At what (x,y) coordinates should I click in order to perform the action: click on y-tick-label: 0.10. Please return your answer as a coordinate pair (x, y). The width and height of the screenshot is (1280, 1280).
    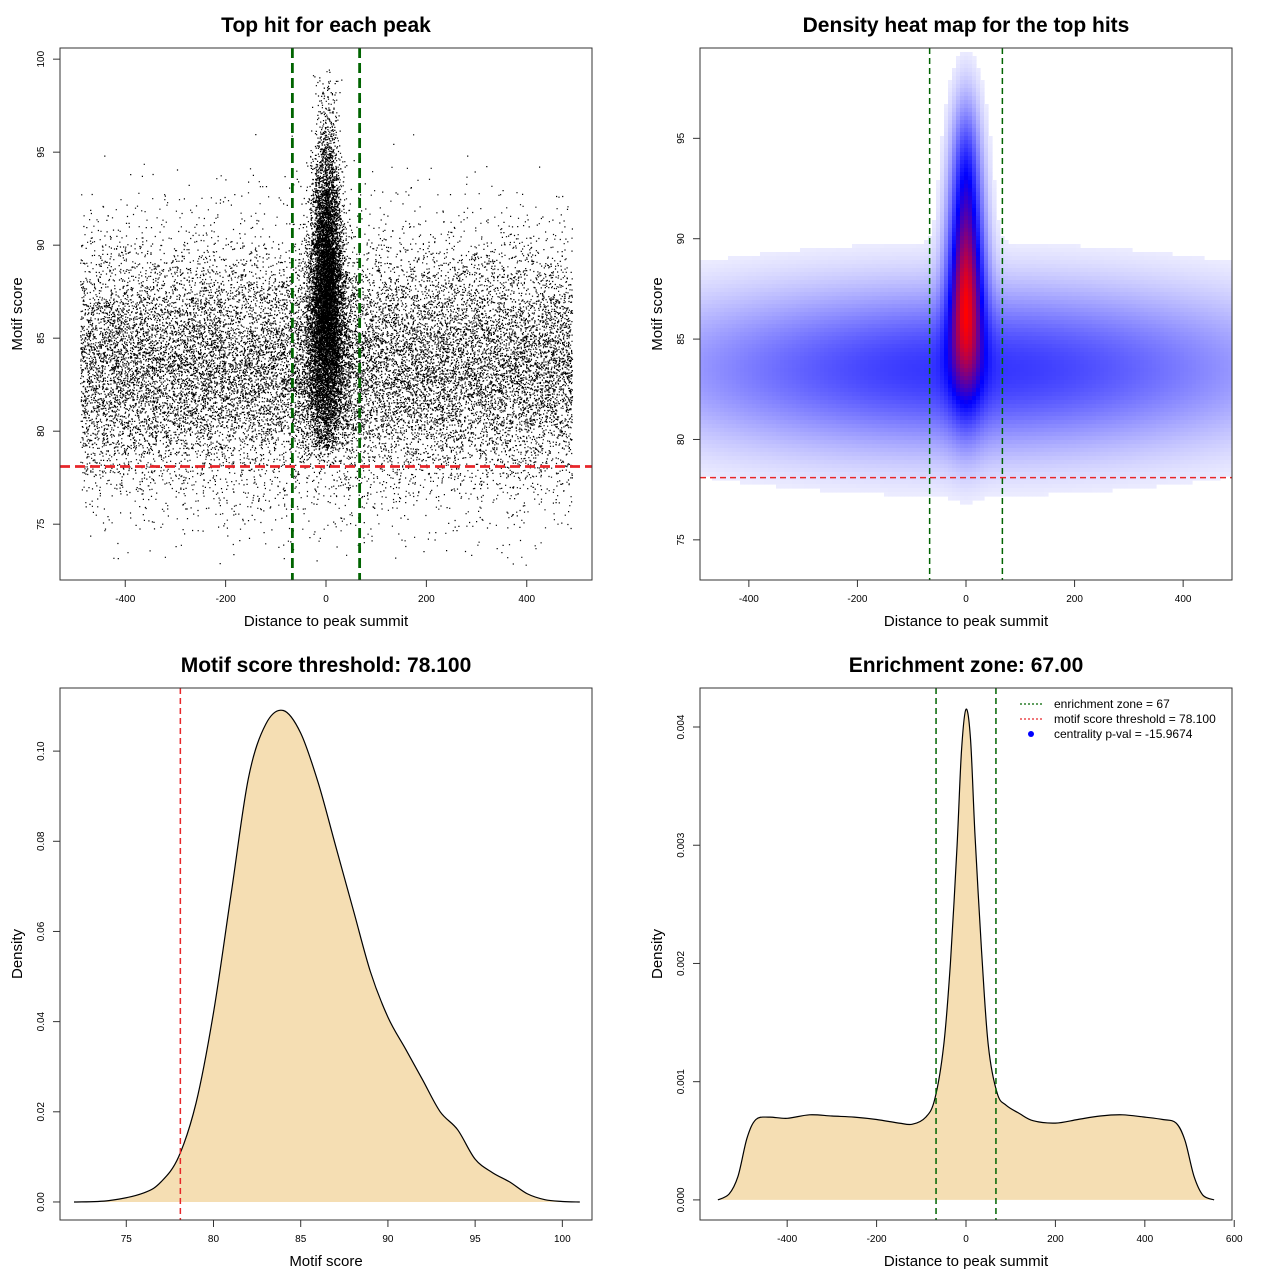
    Looking at the image, I should click on (41, 751).